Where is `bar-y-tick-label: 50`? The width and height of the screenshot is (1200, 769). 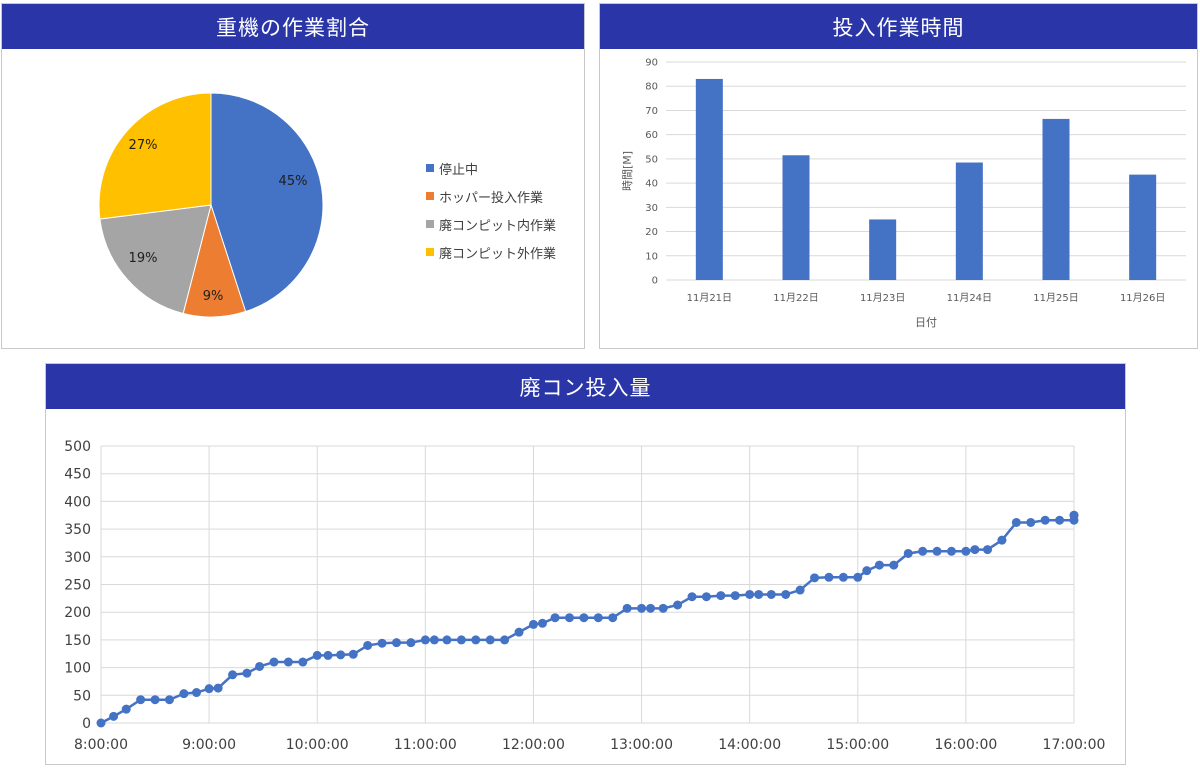 bar-y-tick-label: 50 is located at coordinates (651, 159).